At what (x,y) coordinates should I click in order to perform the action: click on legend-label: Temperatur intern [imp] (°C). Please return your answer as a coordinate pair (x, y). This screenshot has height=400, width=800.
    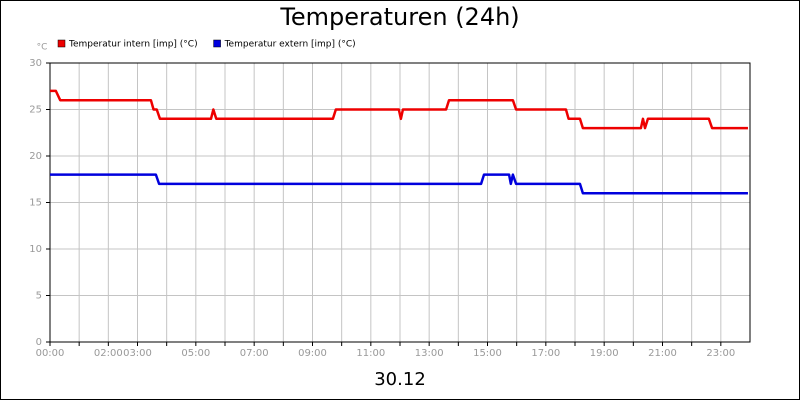
    Looking at the image, I should click on (133, 45).